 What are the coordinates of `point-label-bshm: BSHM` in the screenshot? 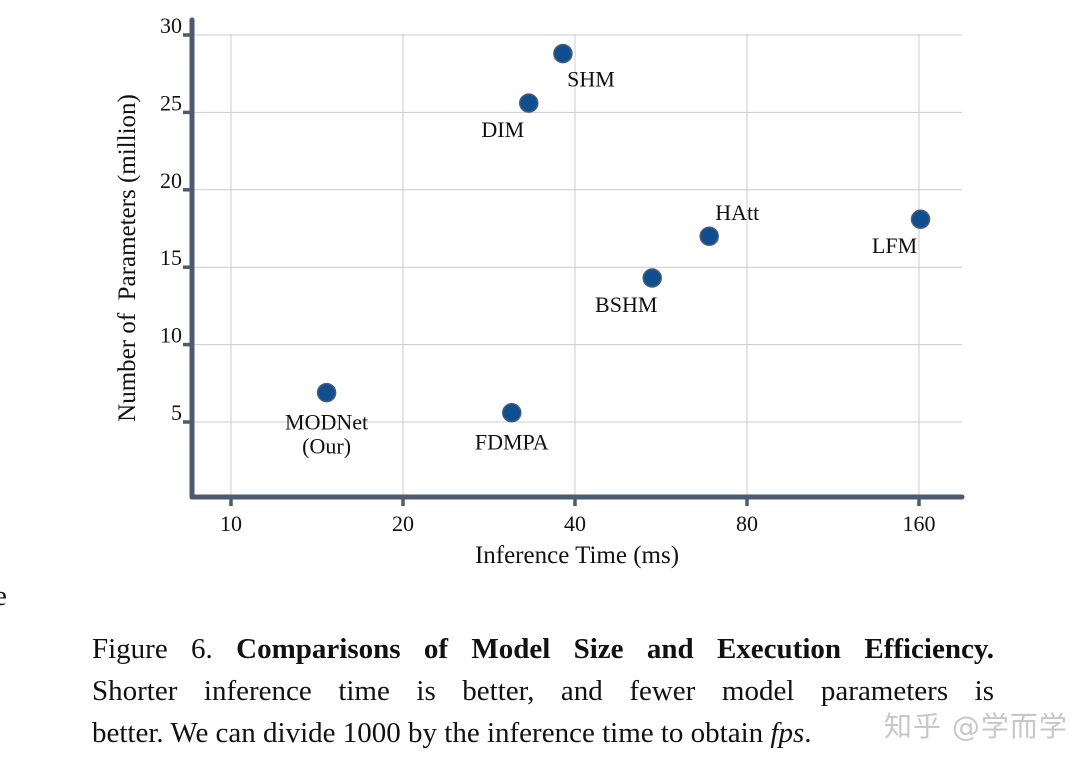 It's located at (626, 304).